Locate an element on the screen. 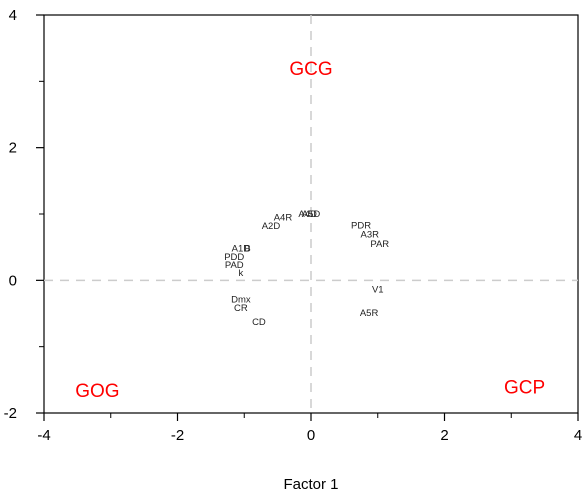  x-tick-label: -2 is located at coordinates (177, 435).